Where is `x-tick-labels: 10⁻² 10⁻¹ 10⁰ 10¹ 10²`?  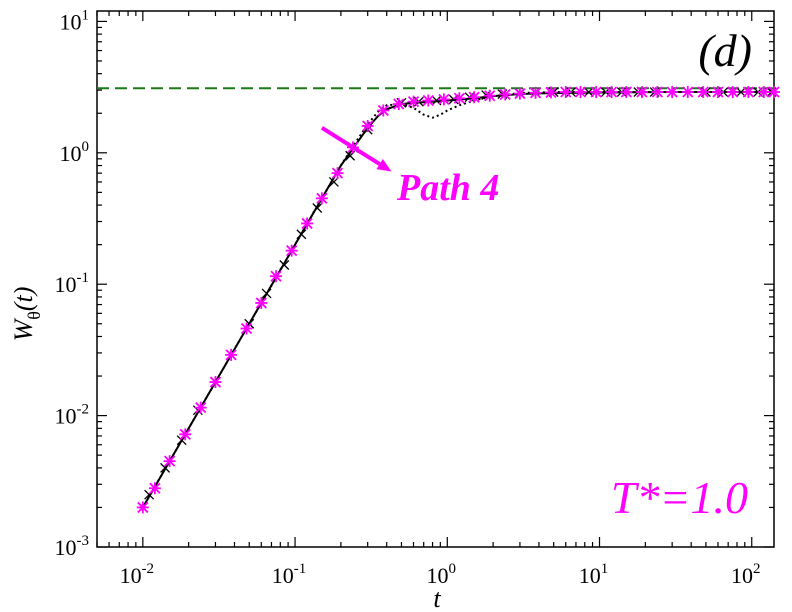
x-tick-labels: 10⁻² 10⁻¹ 10⁰ 10¹ 10² is located at coordinates (440, 574).